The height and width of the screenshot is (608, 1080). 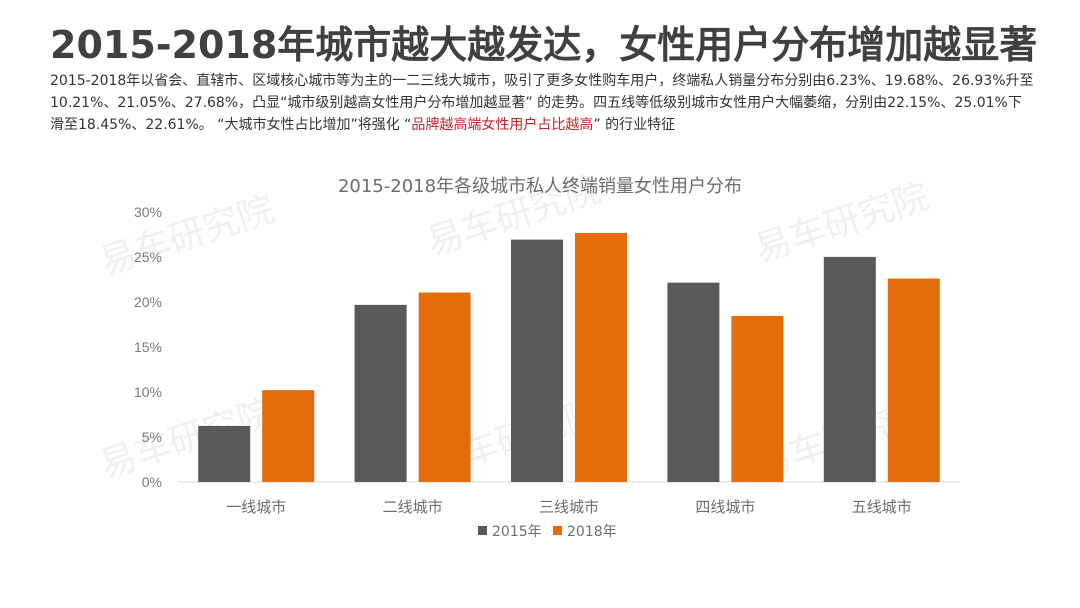 I want to click on y-tick-label: 30%, so click(x=148, y=212).